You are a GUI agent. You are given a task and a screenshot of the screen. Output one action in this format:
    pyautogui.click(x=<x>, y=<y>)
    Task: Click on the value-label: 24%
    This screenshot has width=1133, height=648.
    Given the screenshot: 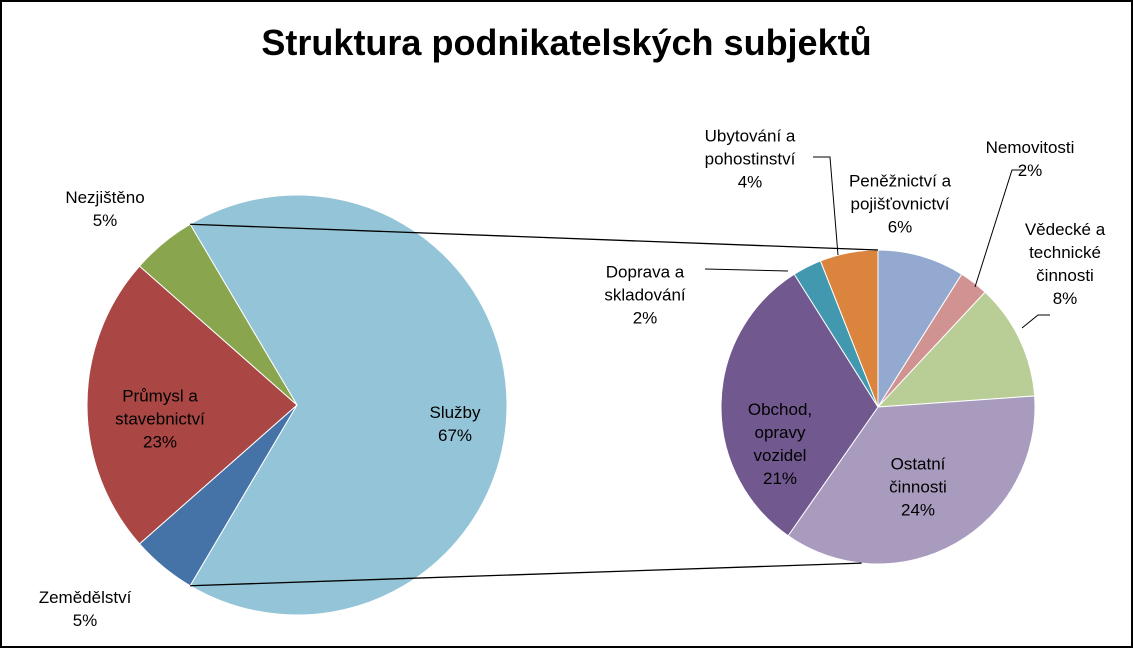 What is the action you would take?
    pyautogui.click(x=918, y=510)
    